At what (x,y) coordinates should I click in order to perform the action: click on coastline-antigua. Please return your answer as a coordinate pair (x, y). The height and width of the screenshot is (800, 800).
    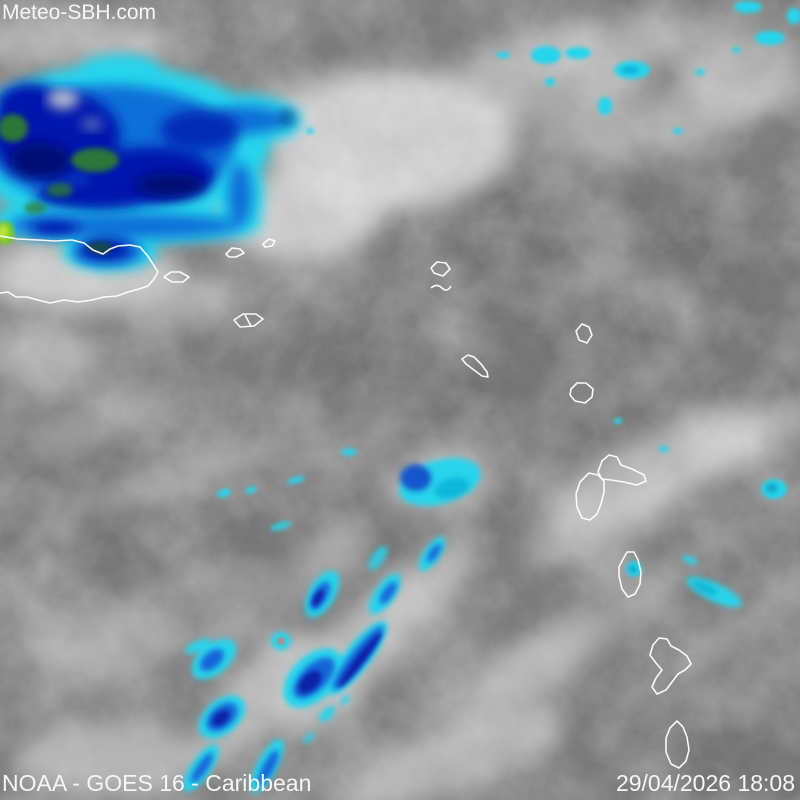
    Looking at the image, I should click on (581, 393).